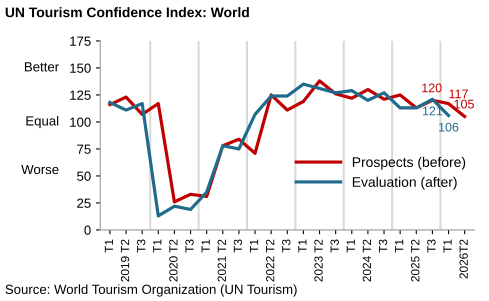  Describe the element at coordinates (84, 176) in the screenshot. I see `y-tick-label: 50` at that location.